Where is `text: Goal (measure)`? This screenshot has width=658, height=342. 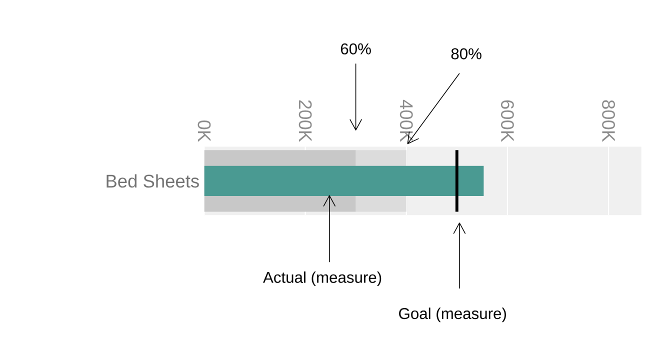
text: Goal (measure) is located at coordinates (452, 314).